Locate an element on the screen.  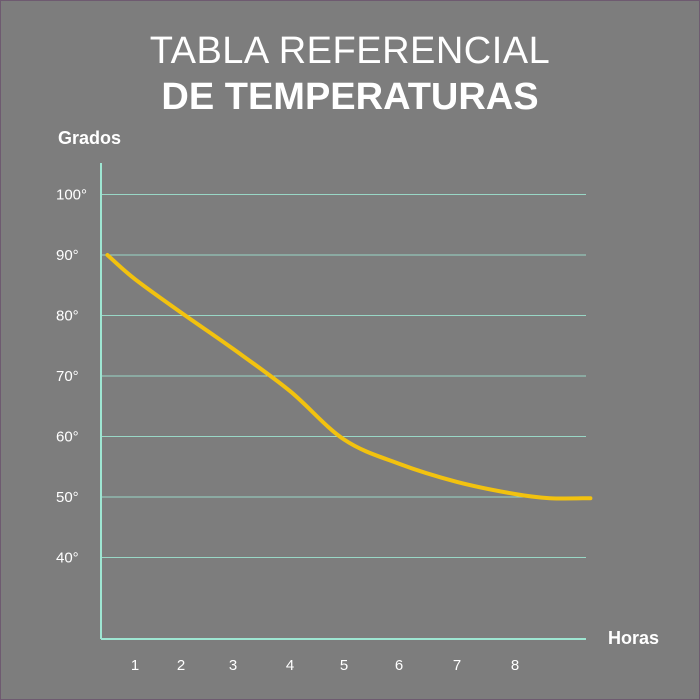
x-tick-labels: 1 2 3 4 5 6 7 8 is located at coordinates (325, 665).